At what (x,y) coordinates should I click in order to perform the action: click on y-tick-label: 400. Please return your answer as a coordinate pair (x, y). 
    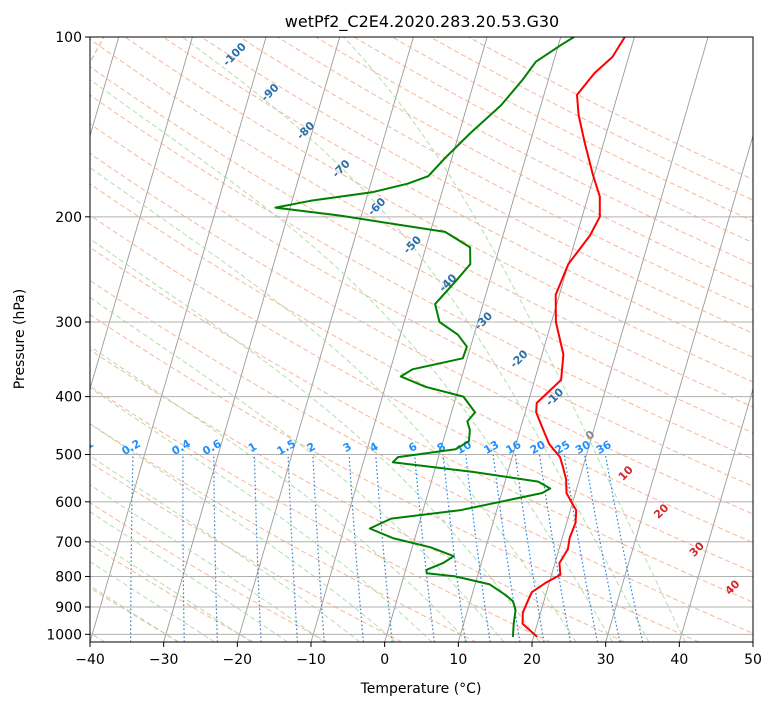
    Looking at the image, I should click on (68, 398).